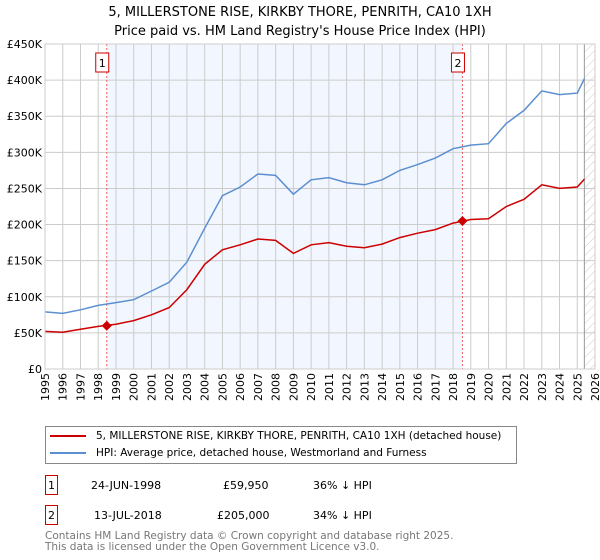 Image resolution: width=600 pixels, height=560 pixels. Describe the element at coordinates (80, 387) in the screenshot. I see `x-tick-label: 1997` at that location.